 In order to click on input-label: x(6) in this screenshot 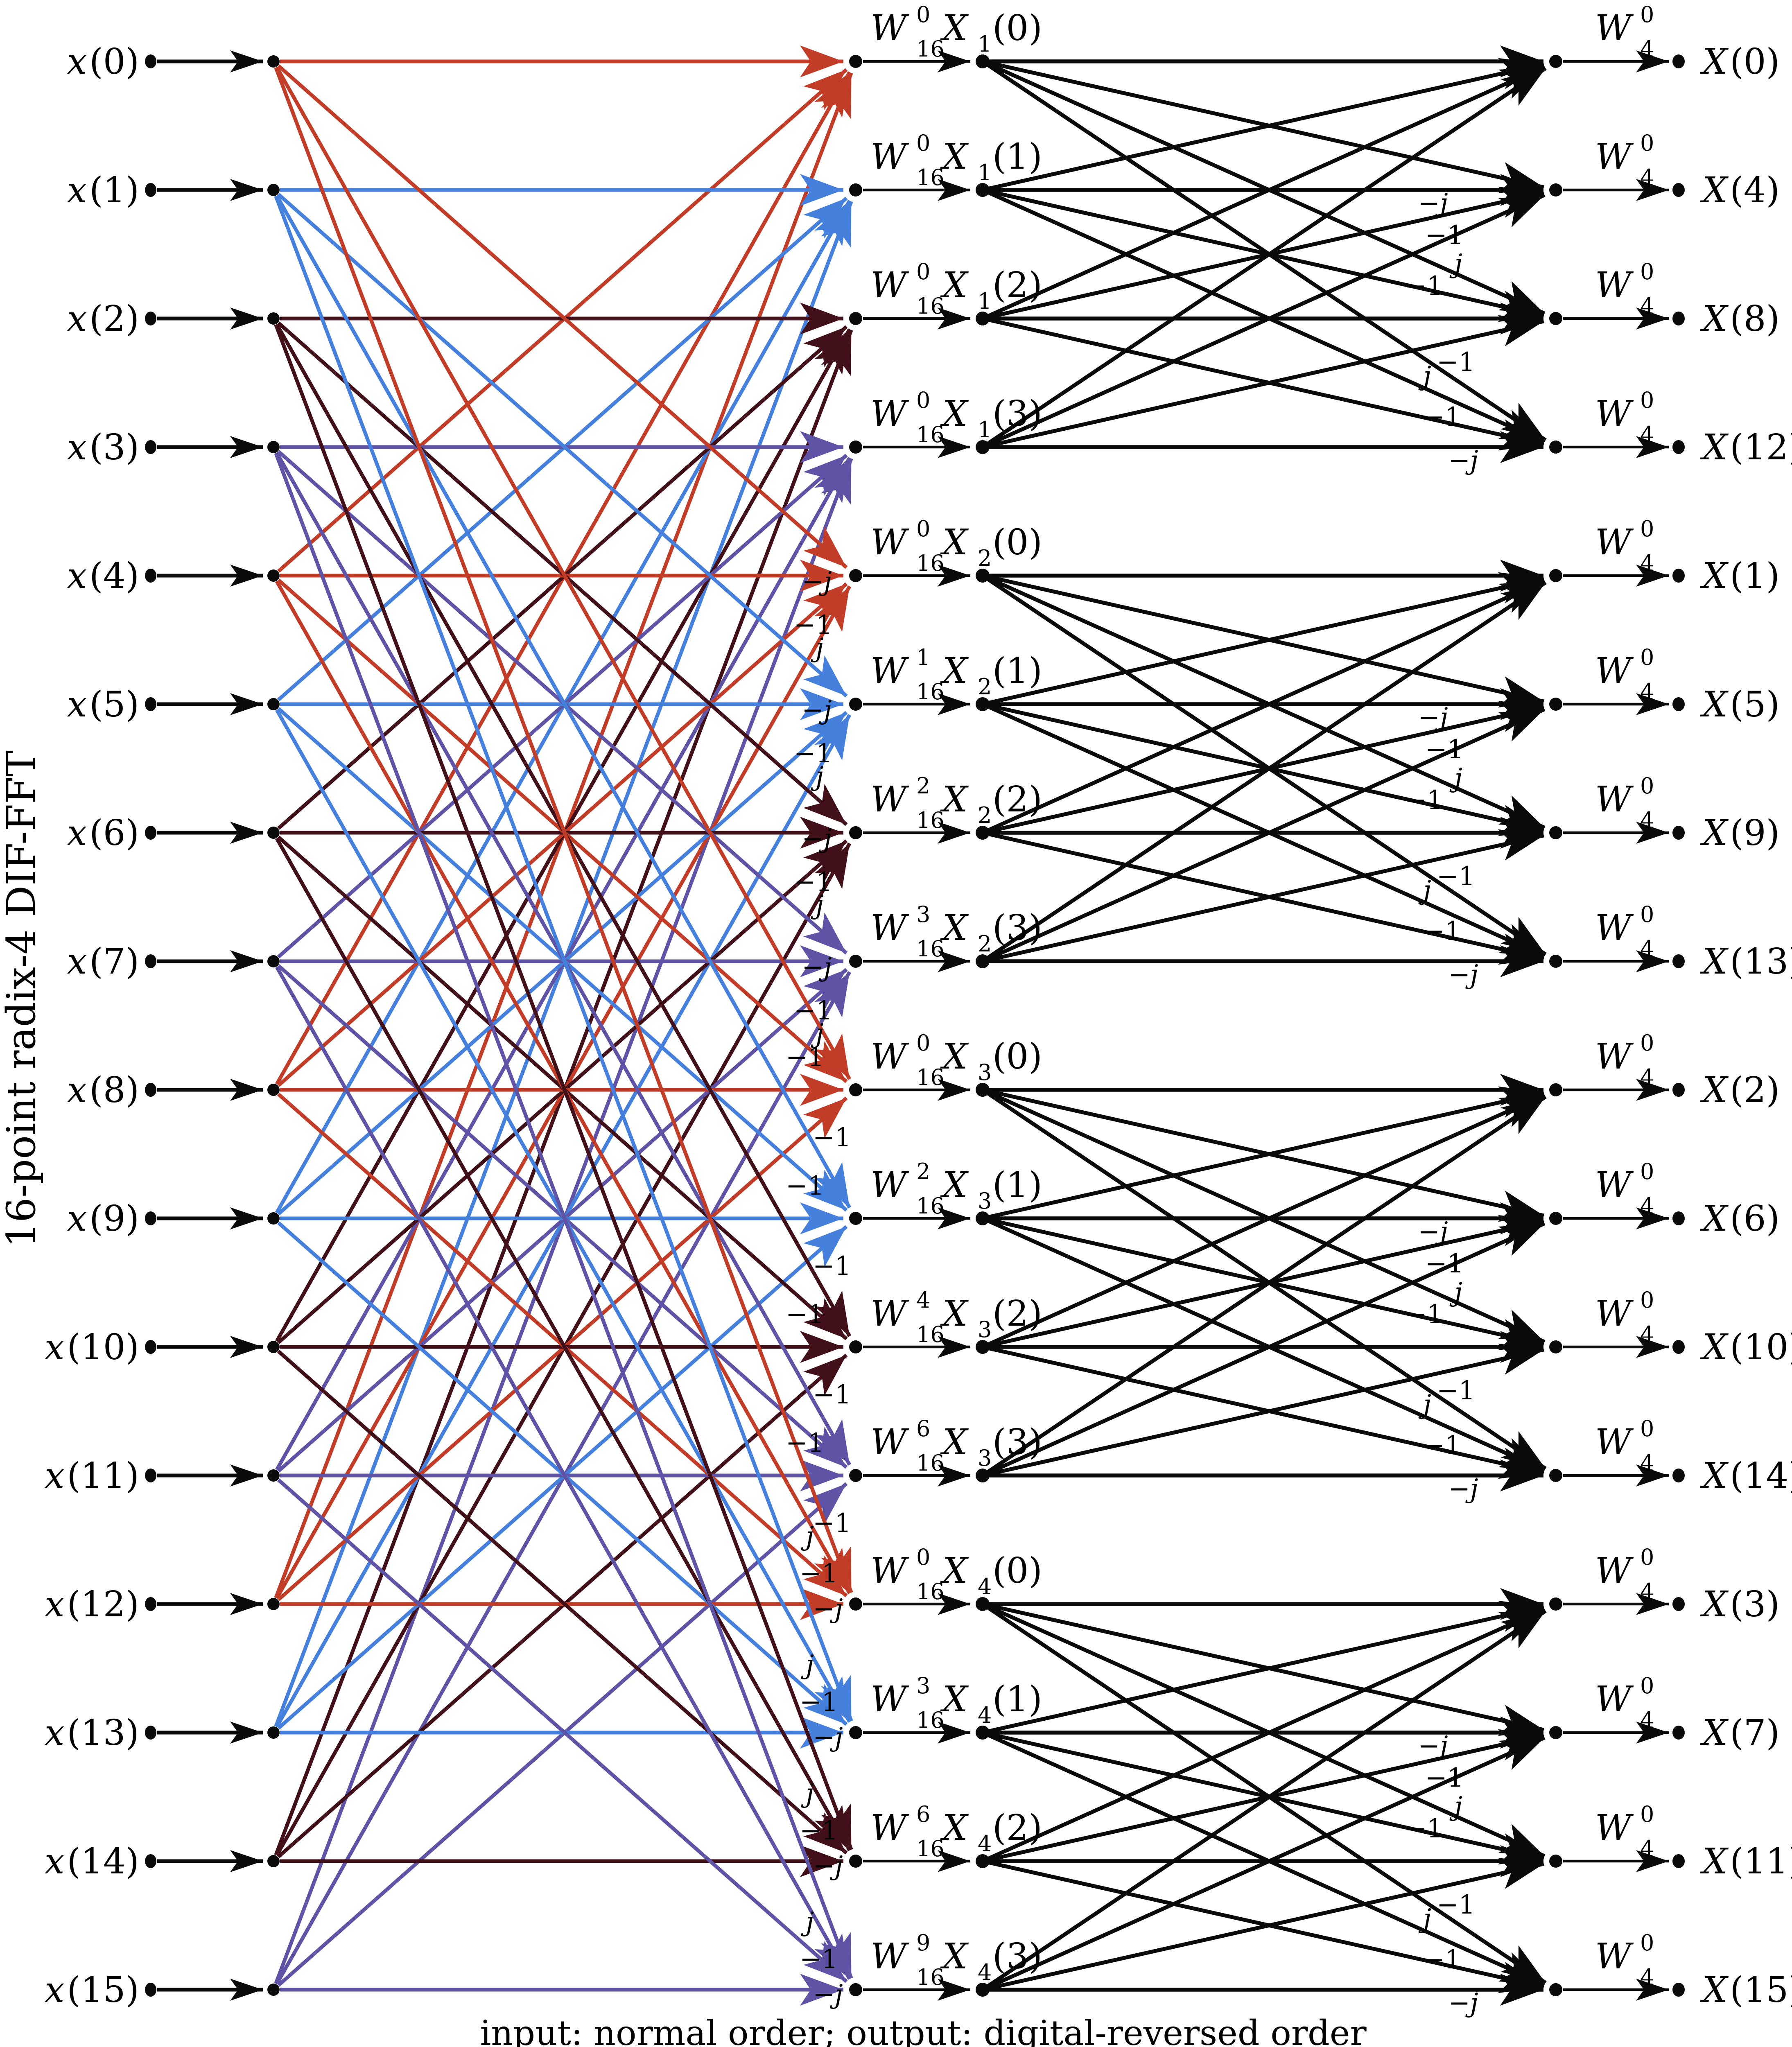, I will do `click(103, 834)`.